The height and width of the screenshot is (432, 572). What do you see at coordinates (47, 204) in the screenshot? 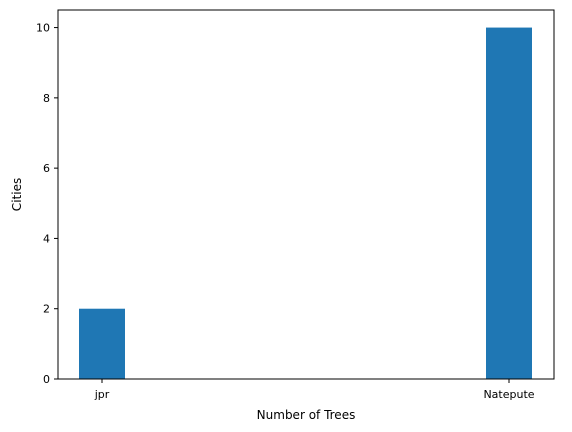
I see `y-axis-ticks: 0 2 4 6 8 10` at bounding box center [47, 204].